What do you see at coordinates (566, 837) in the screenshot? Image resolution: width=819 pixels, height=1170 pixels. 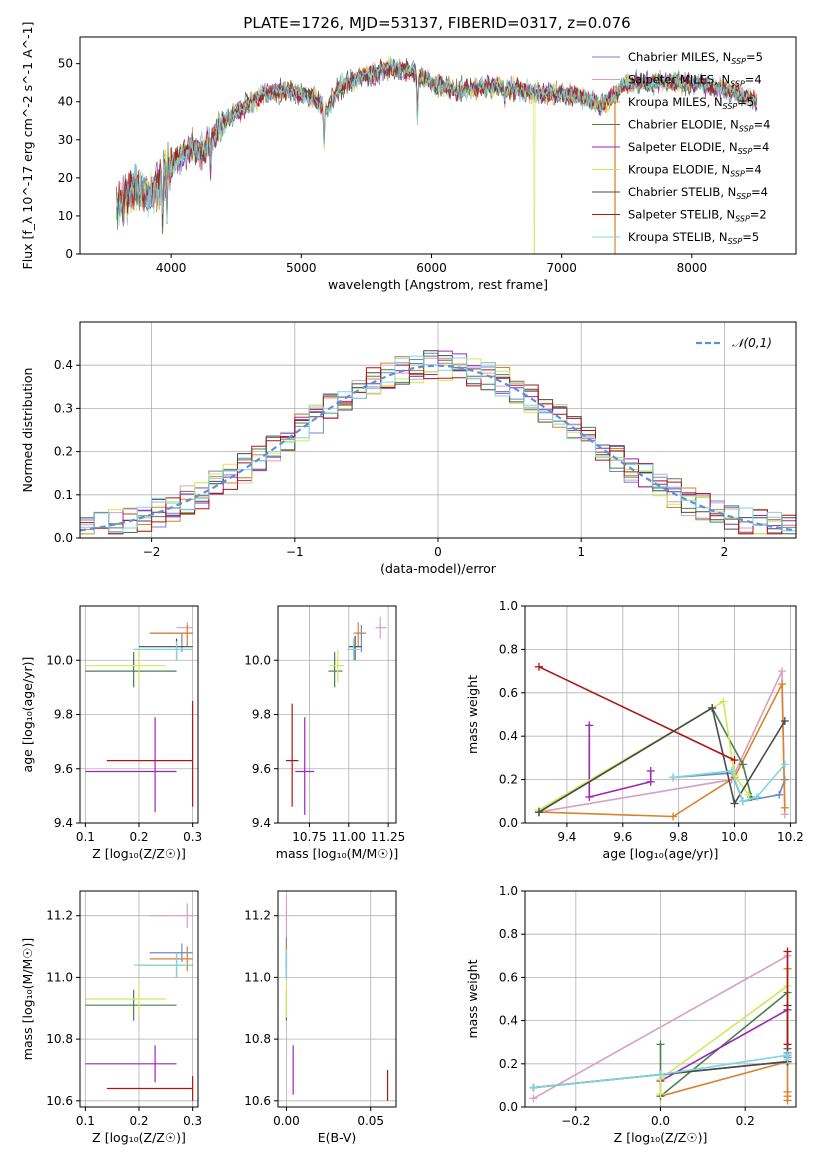 I see `x-tick-label: 9.4` at bounding box center [566, 837].